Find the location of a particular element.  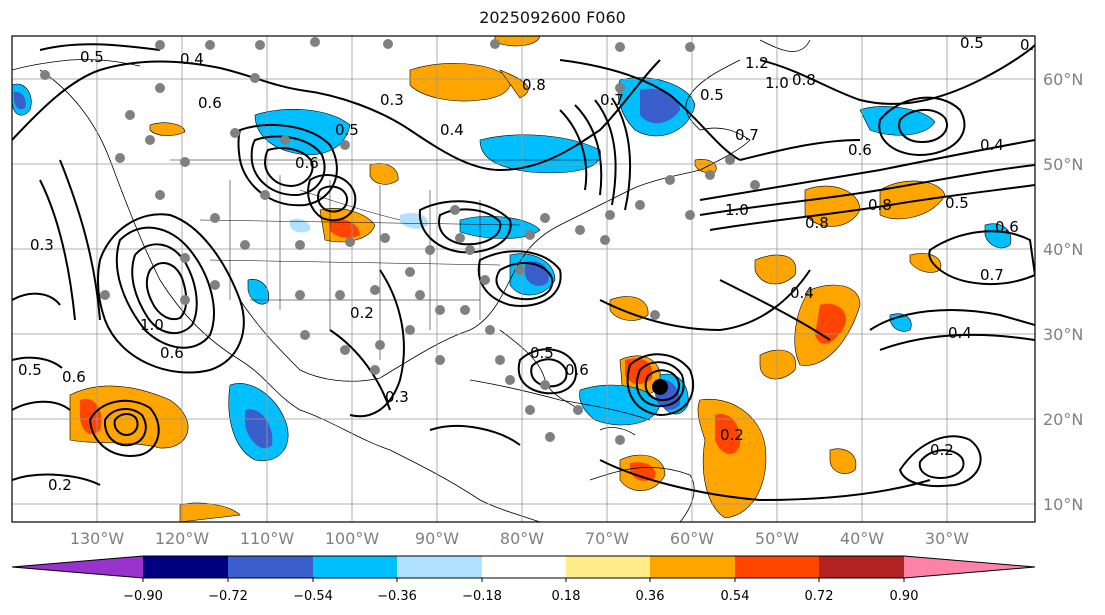

lat-label: 40°N is located at coordinates (1063, 249).